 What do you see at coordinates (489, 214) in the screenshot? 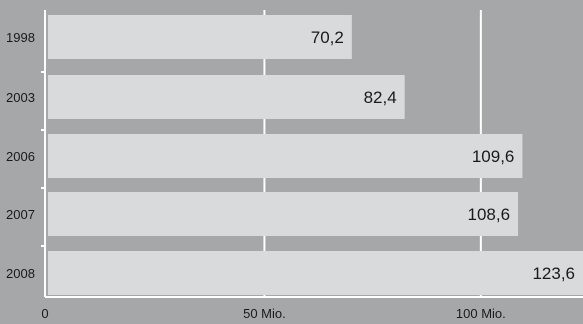
I see `value-label-2007: 108,6` at bounding box center [489, 214].